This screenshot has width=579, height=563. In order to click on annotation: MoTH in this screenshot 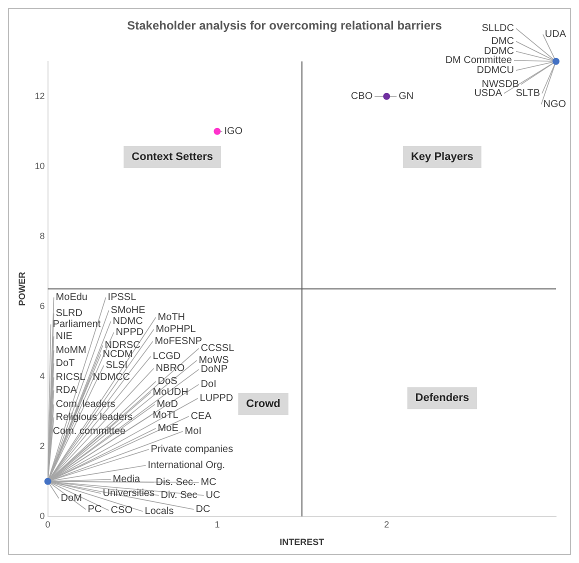, I will do `click(172, 318)`.